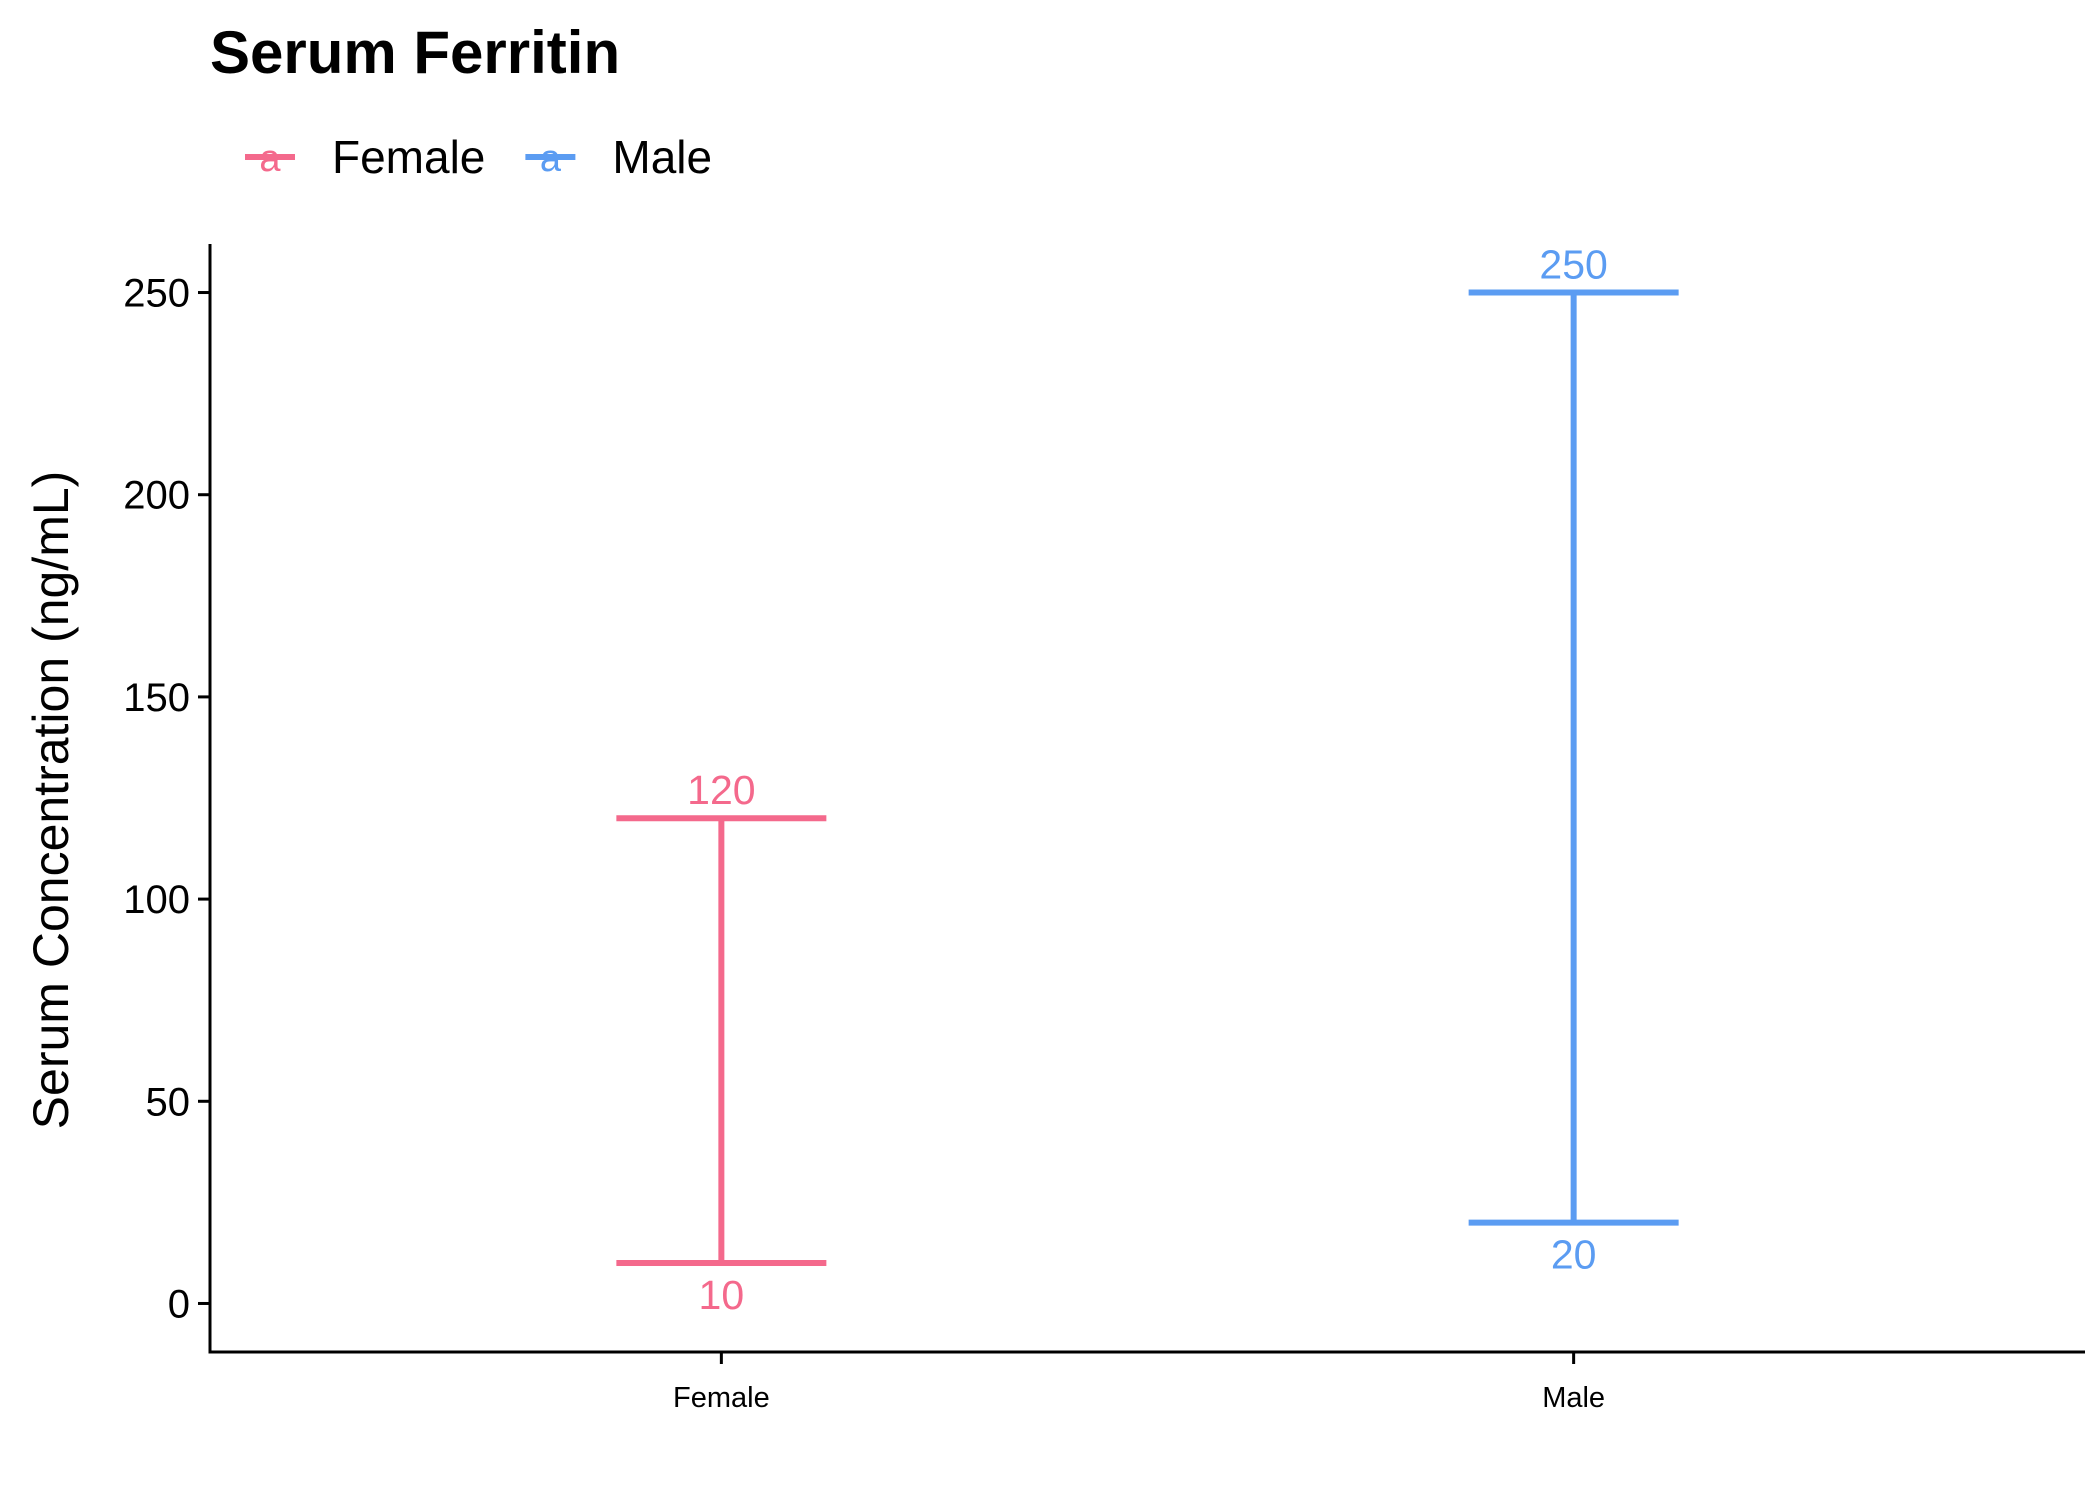  What do you see at coordinates (1573, 1398) in the screenshot?
I see `x-tick-label: Male` at bounding box center [1573, 1398].